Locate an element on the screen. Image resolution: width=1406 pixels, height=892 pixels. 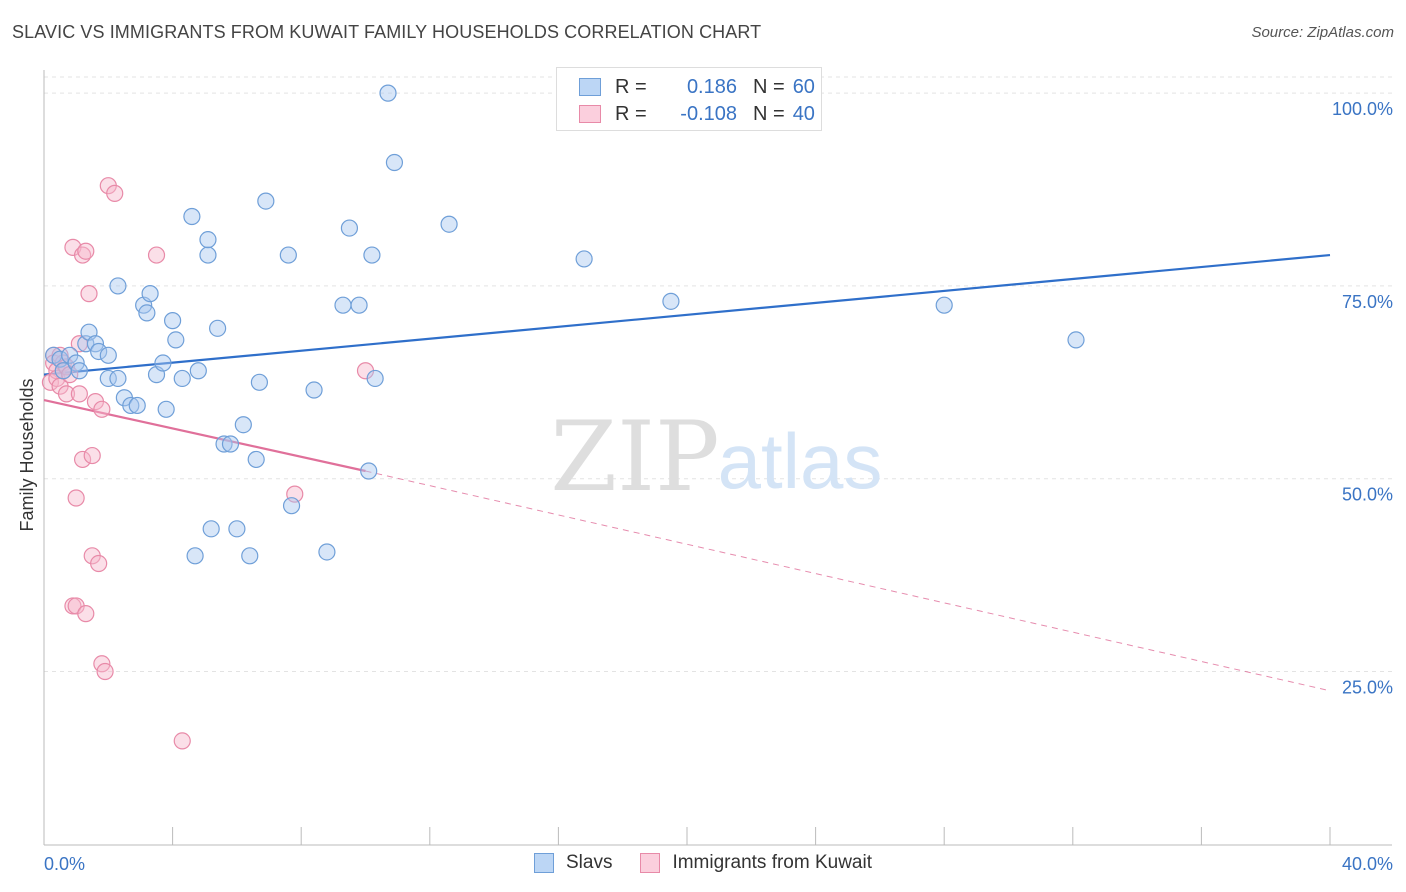
slavs-r-value: 0.186 is located at coordinates (711, 86).